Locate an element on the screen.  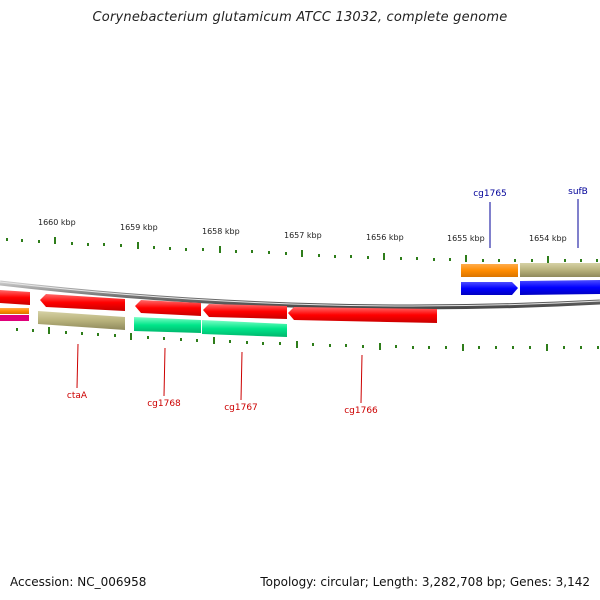
axis-label-1657: 1657 kbp is located at coordinates (303, 235).